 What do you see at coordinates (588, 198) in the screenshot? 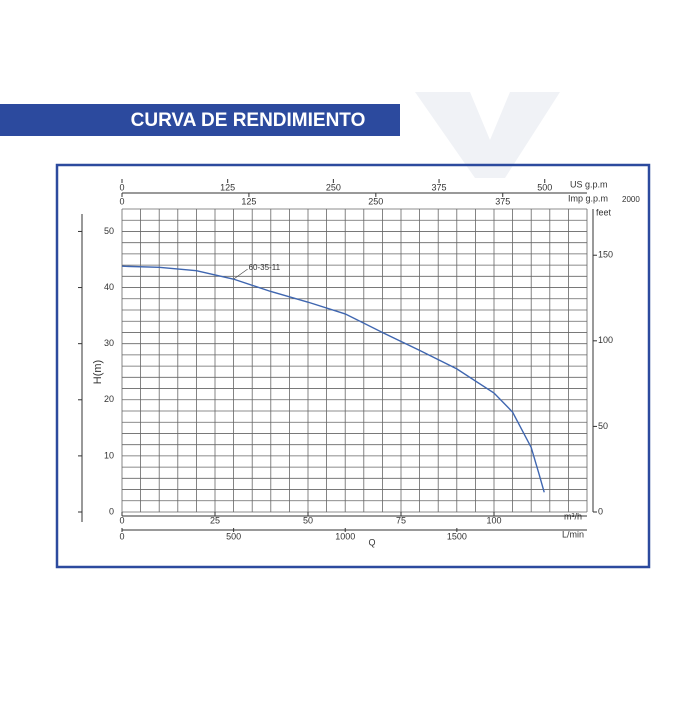
I see `x4-unit: Imp g.p.m` at bounding box center [588, 198].